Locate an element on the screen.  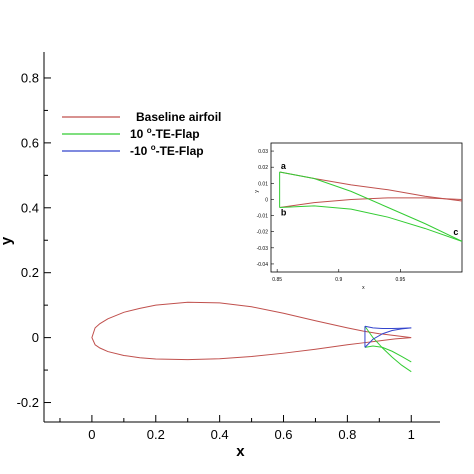
legend-label-2: -10 o-TE-Flap is located at coordinates (167, 150).